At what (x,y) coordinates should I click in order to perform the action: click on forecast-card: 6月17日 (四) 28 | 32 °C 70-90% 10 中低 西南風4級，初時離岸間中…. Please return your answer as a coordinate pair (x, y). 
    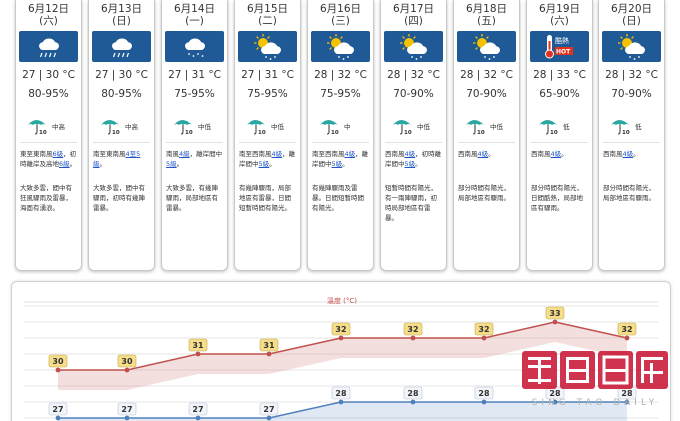
    Looking at the image, I should click on (413, 135).